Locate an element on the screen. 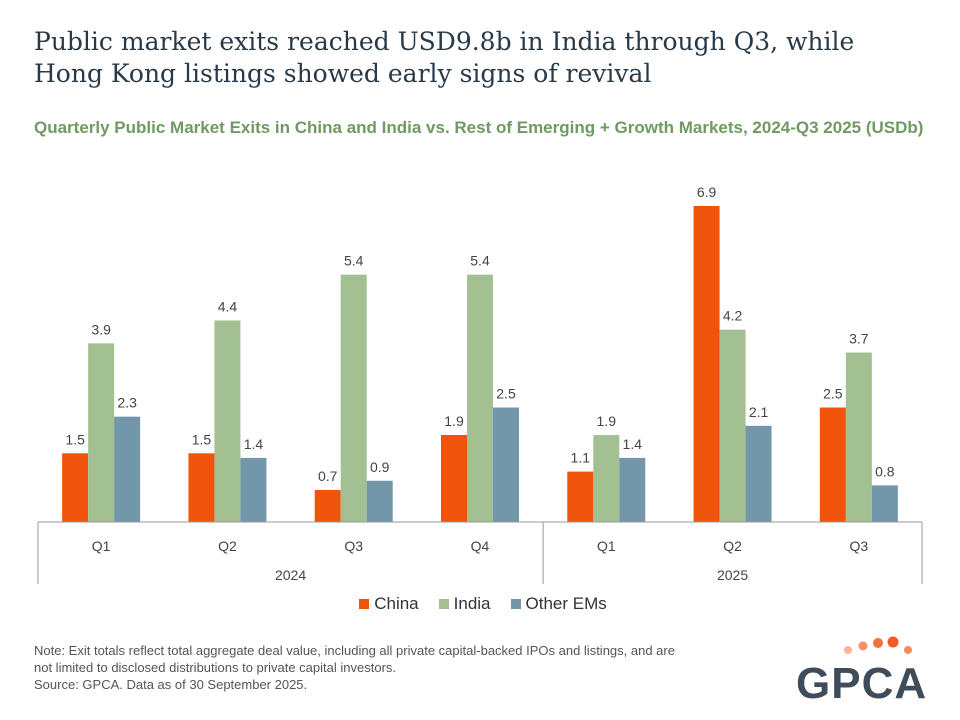 The width and height of the screenshot is (960, 720). data-label-india-4: 1.9 is located at coordinates (607, 421).